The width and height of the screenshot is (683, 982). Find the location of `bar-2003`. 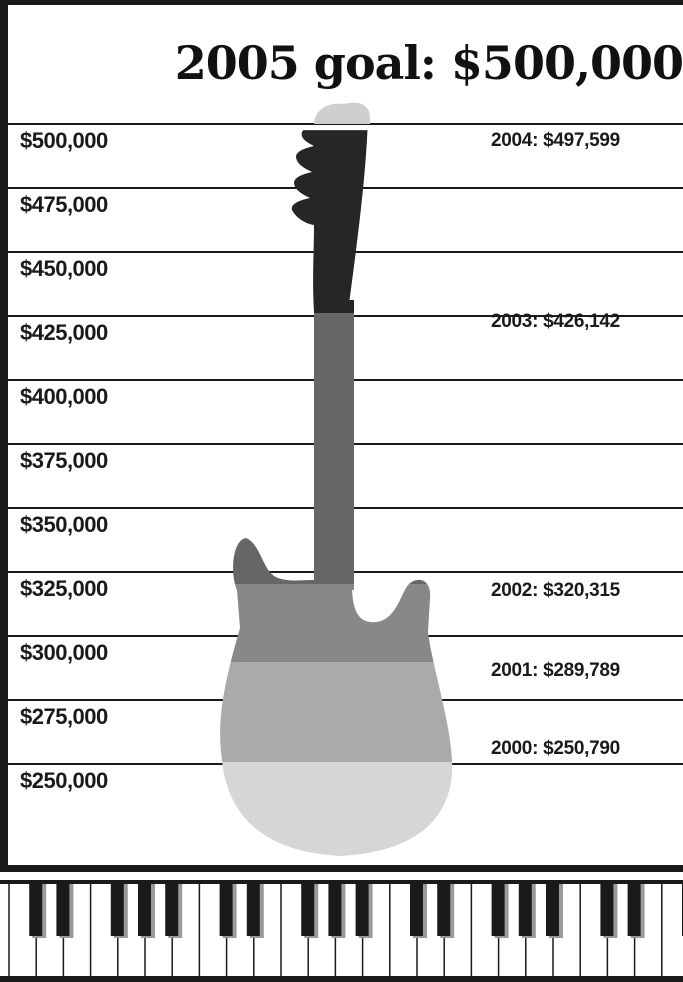

bar-2003 is located at coordinates (336, 448).